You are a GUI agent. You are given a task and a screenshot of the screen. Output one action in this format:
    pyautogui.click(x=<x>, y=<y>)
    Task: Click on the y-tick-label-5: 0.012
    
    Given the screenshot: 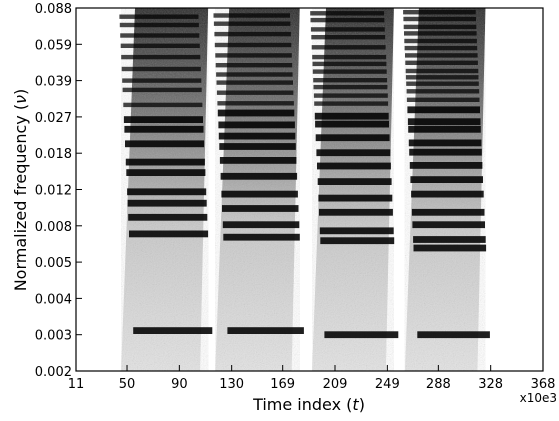 What is the action you would take?
    pyautogui.click(x=53, y=191)
    